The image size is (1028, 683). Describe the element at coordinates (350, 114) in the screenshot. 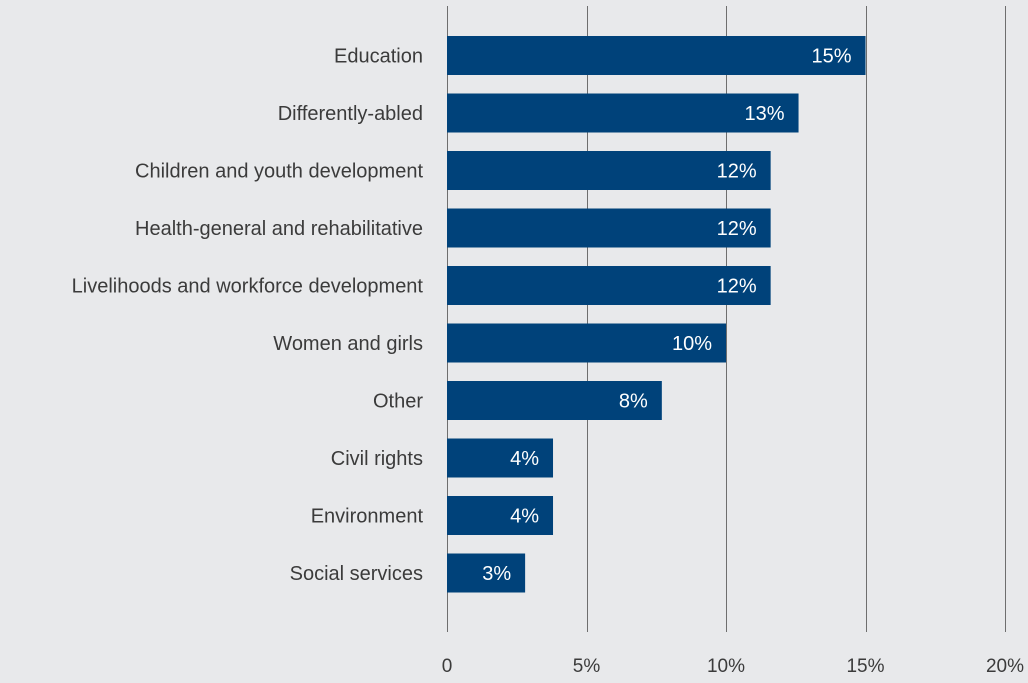

I see `category-label: Differently-abled` at that location.